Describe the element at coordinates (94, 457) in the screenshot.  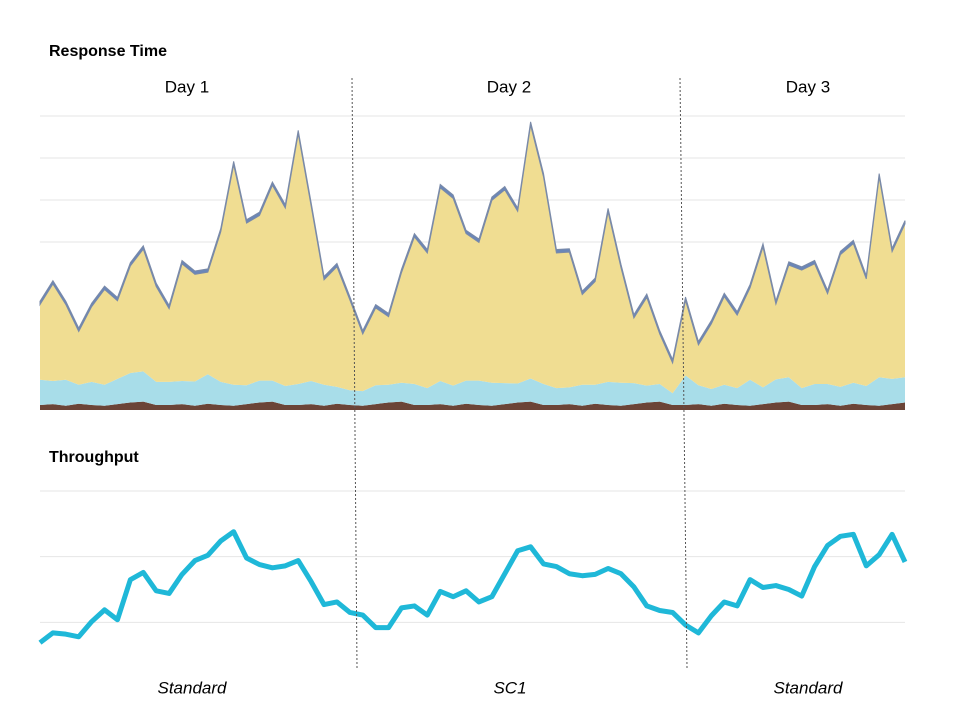
I see `chart-title: Throughput` at that location.